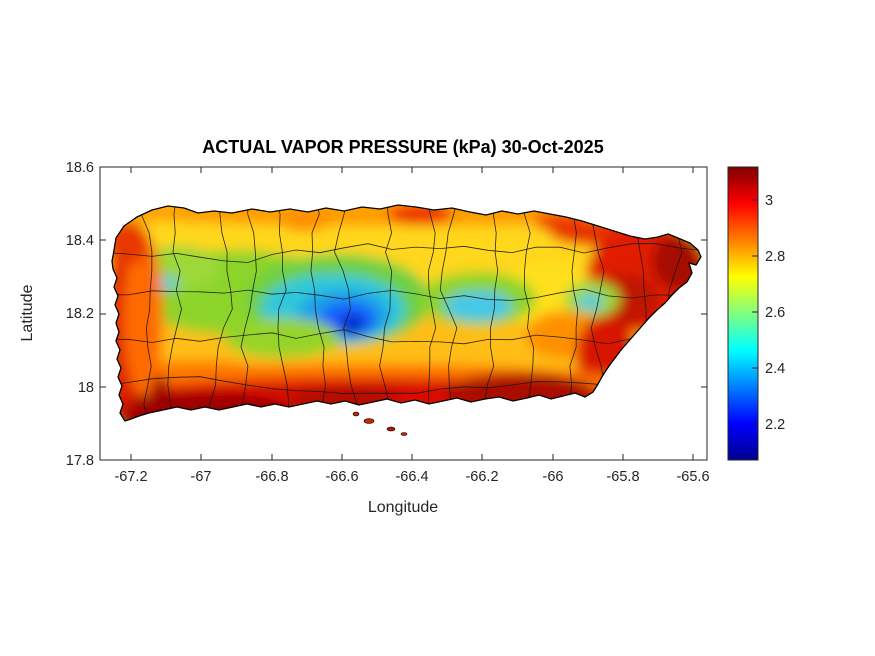  What do you see at coordinates (403, 507) in the screenshot?
I see `x-axis-label: Longitude` at bounding box center [403, 507].